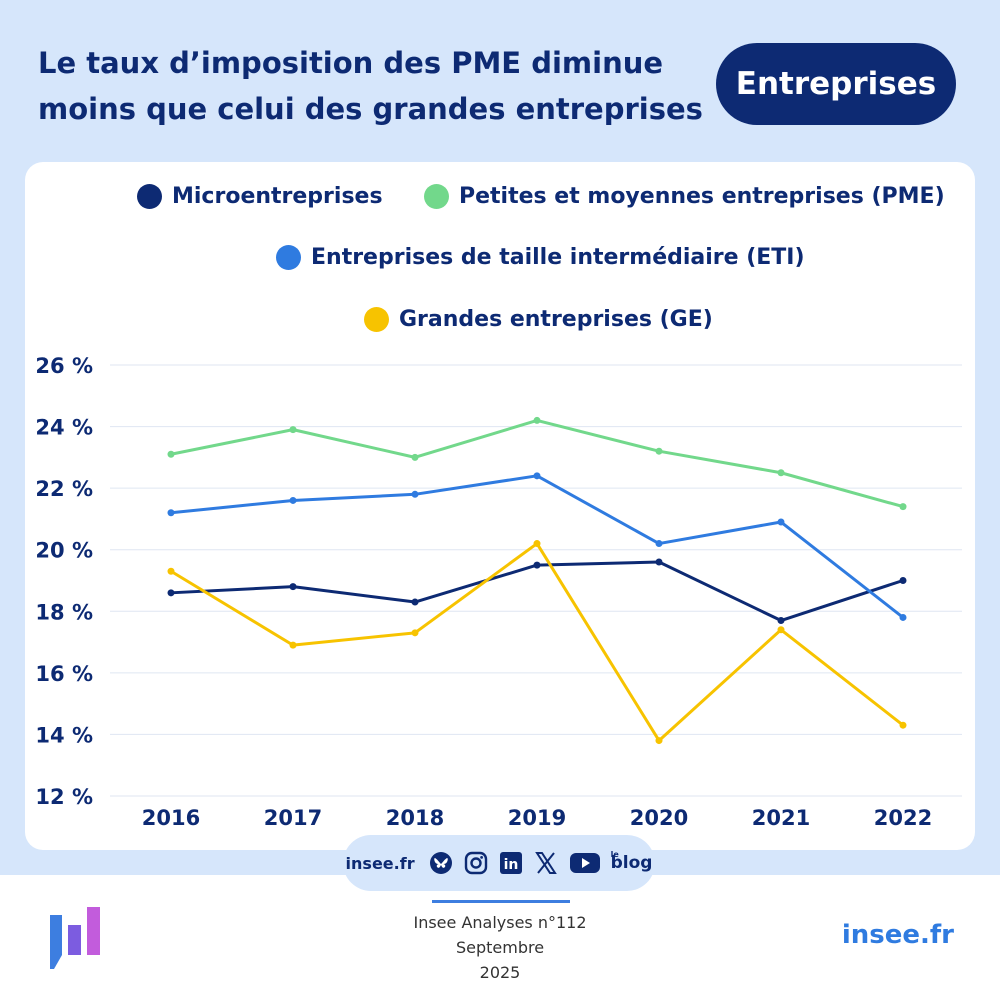 The width and height of the screenshot is (1000, 1000). What do you see at coordinates (500, 922) in the screenshot?
I see `publication-series: Insee Analyses n°112` at bounding box center [500, 922].